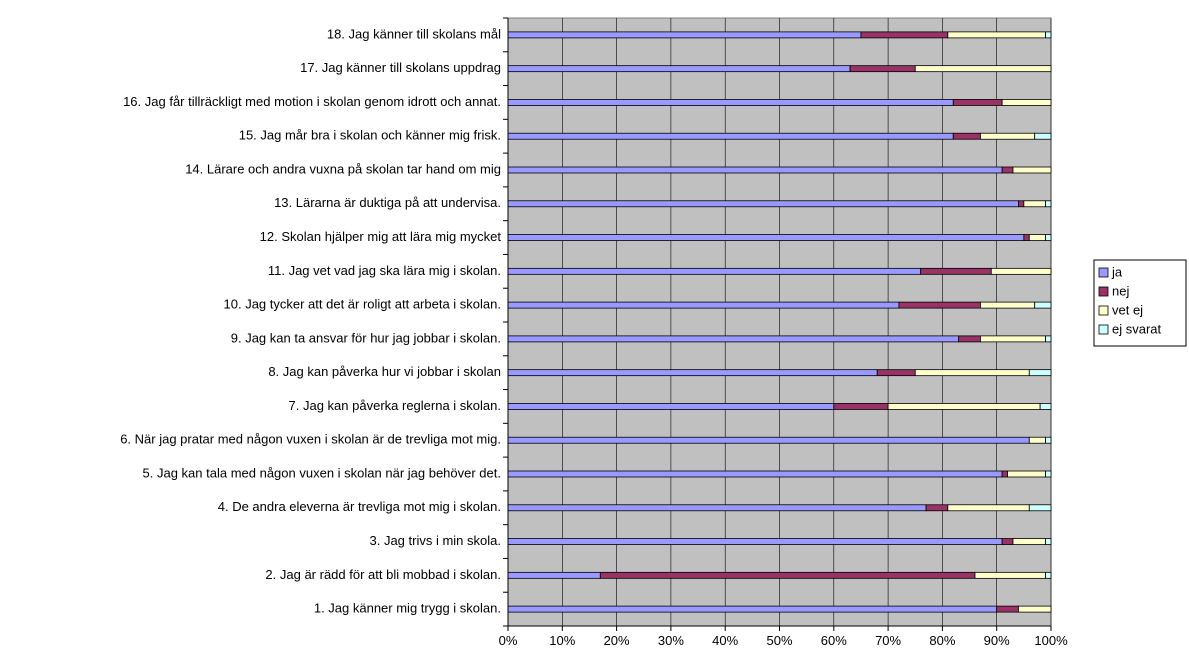 The width and height of the screenshot is (1189, 649). I want to click on legend: ja nej vet ej ej svarat, so click(1140, 303).